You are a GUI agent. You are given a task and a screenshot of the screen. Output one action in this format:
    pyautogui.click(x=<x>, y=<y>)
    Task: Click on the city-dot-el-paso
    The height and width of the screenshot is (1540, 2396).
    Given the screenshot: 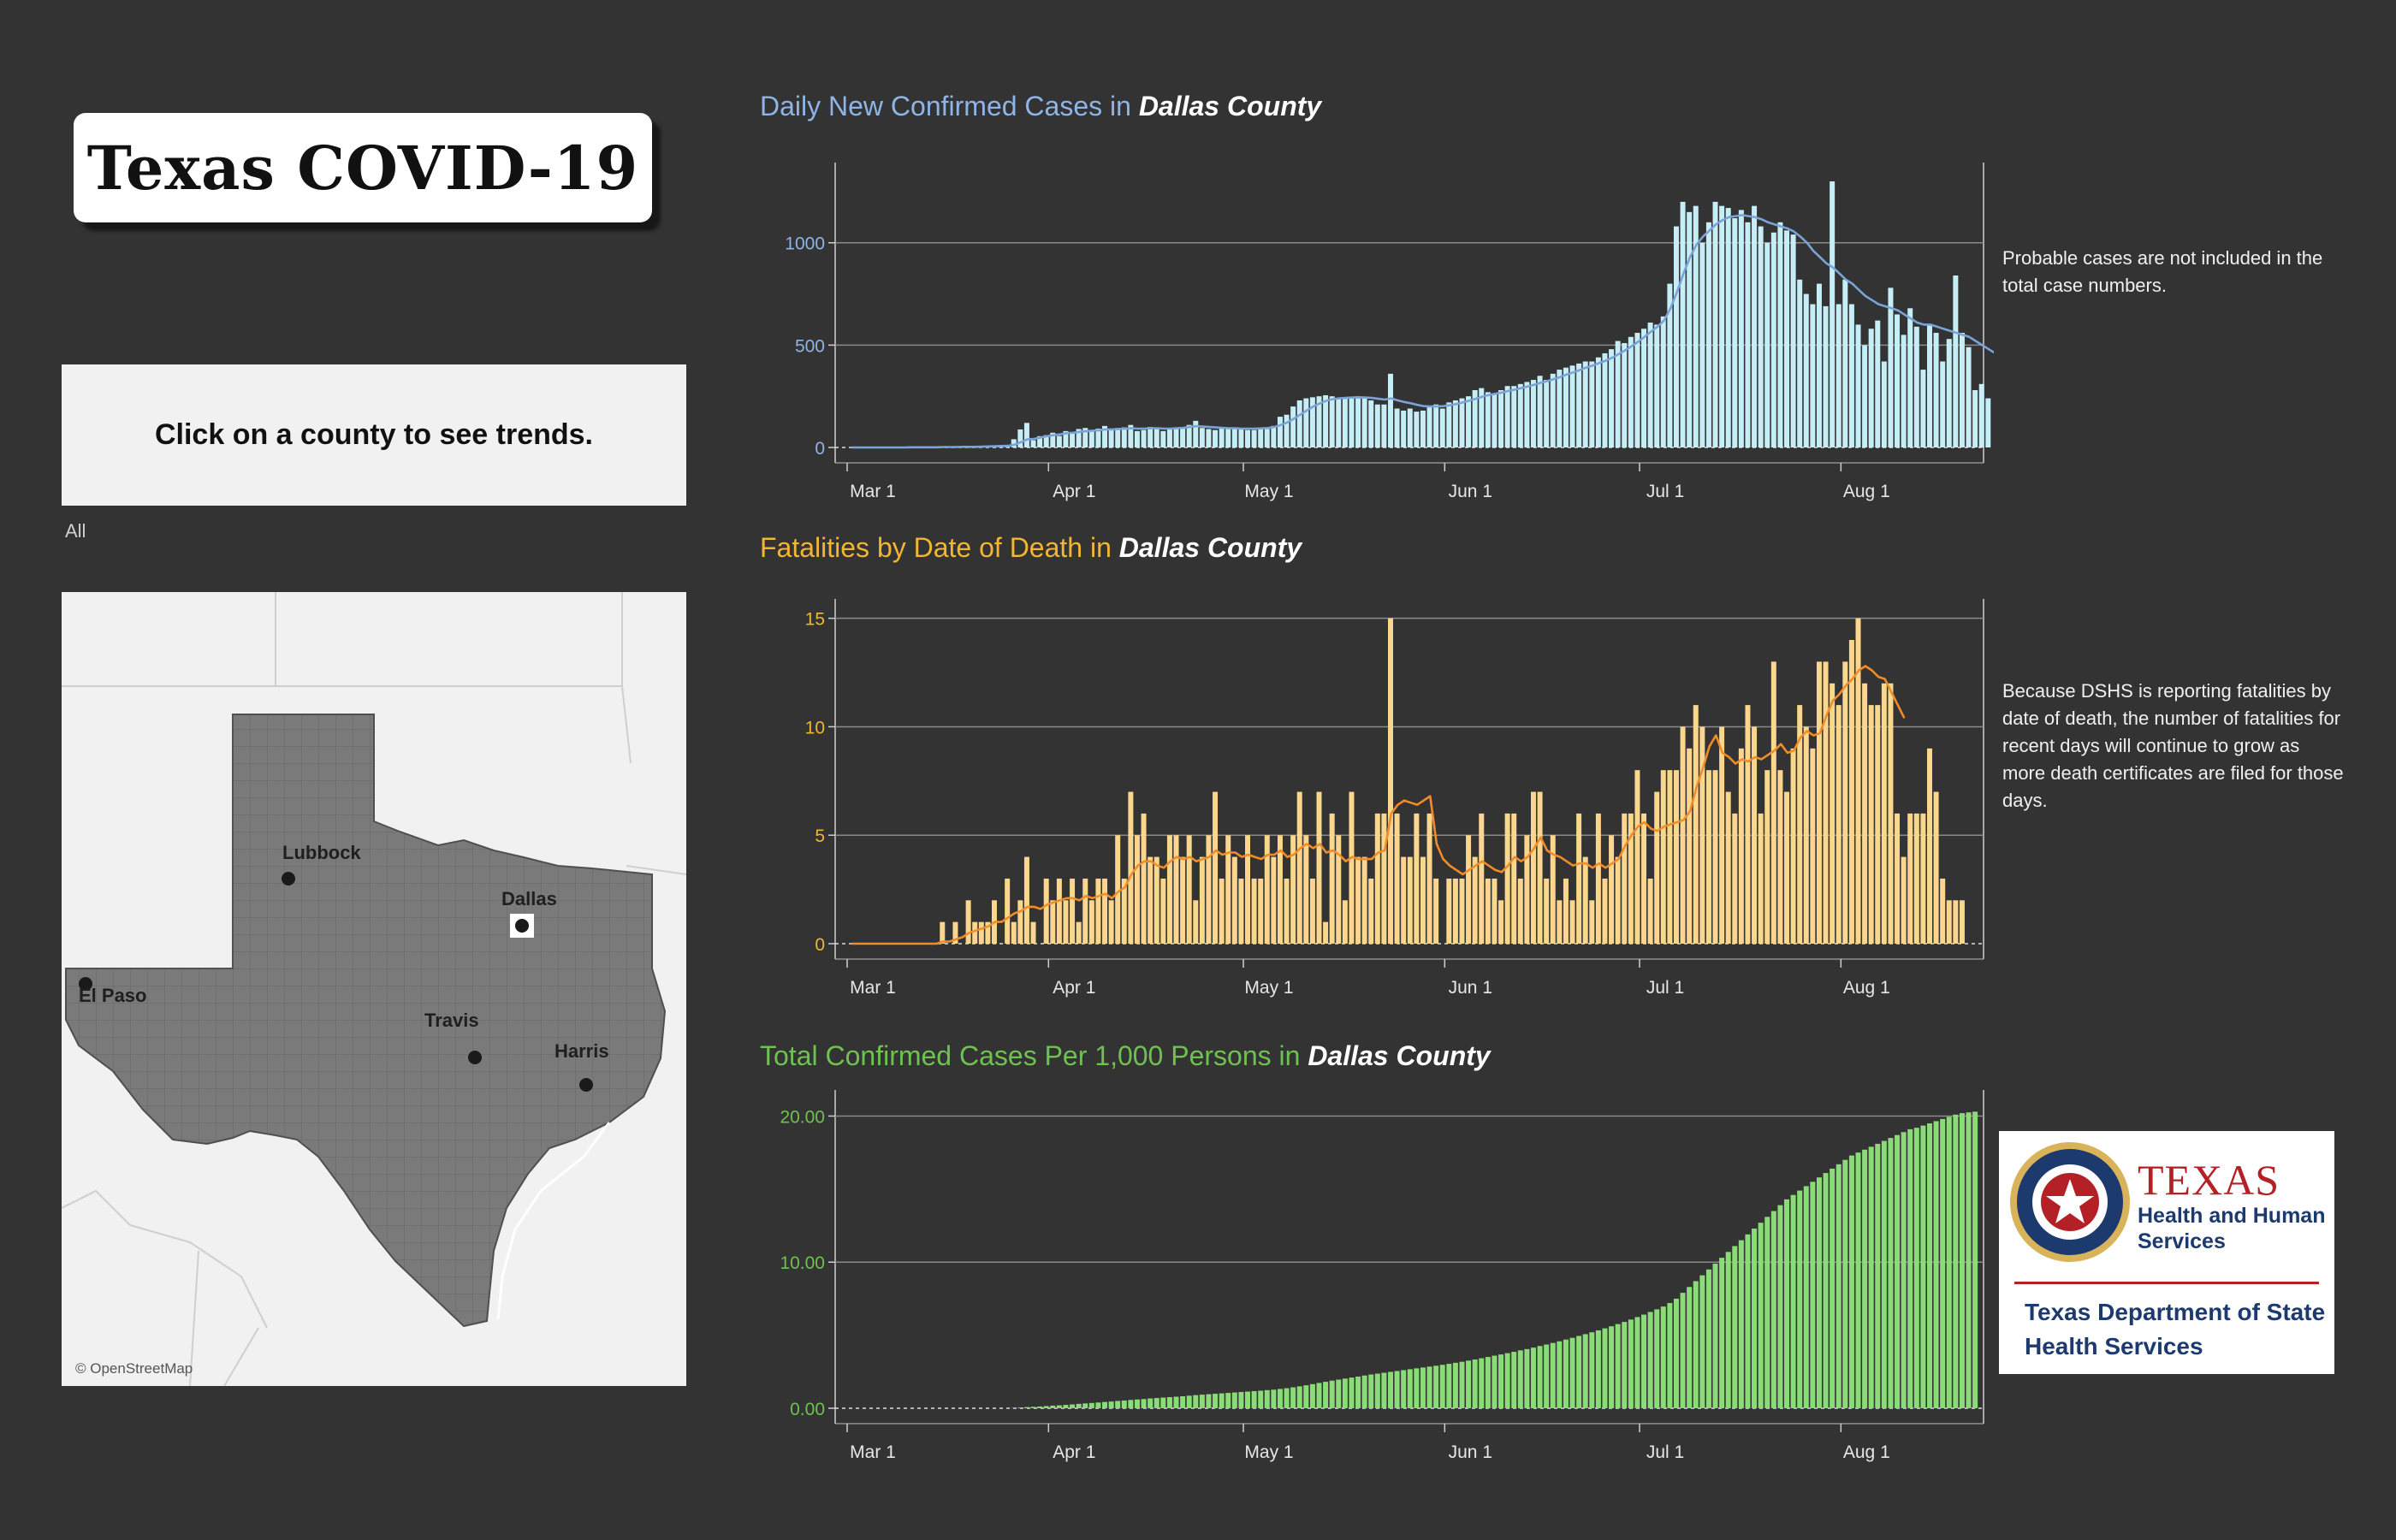 What is the action you would take?
    pyautogui.click(x=85, y=984)
    